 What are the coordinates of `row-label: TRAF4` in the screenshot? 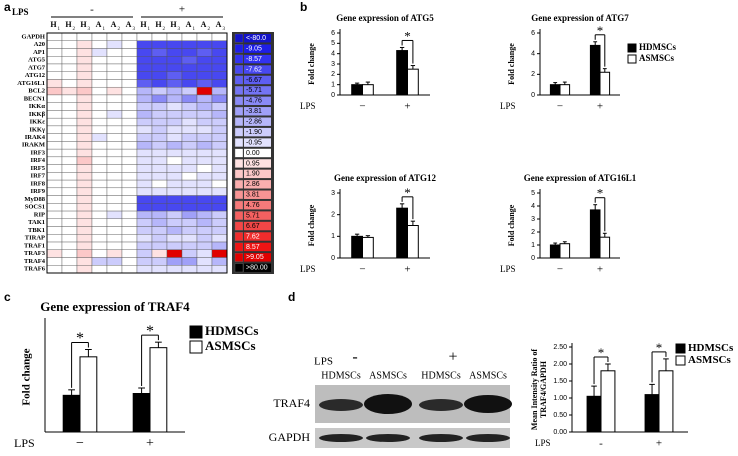 It's located at (35, 261).